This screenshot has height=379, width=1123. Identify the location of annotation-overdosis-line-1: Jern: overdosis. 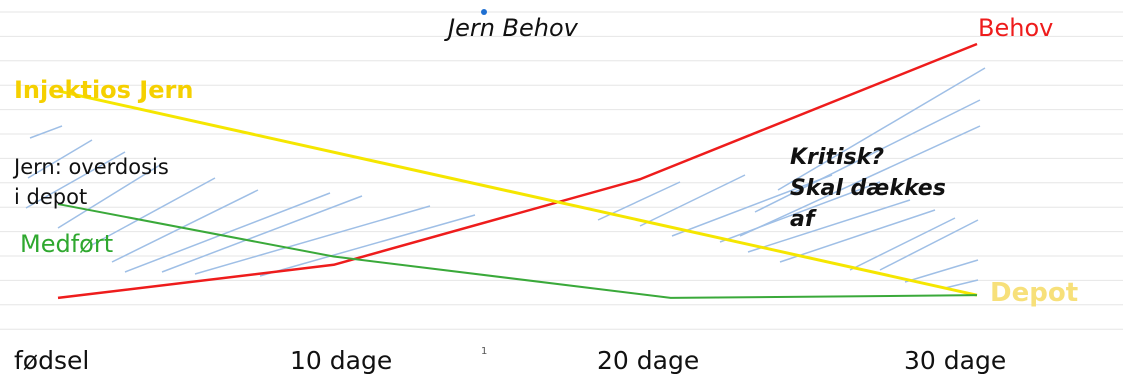
(91, 167).